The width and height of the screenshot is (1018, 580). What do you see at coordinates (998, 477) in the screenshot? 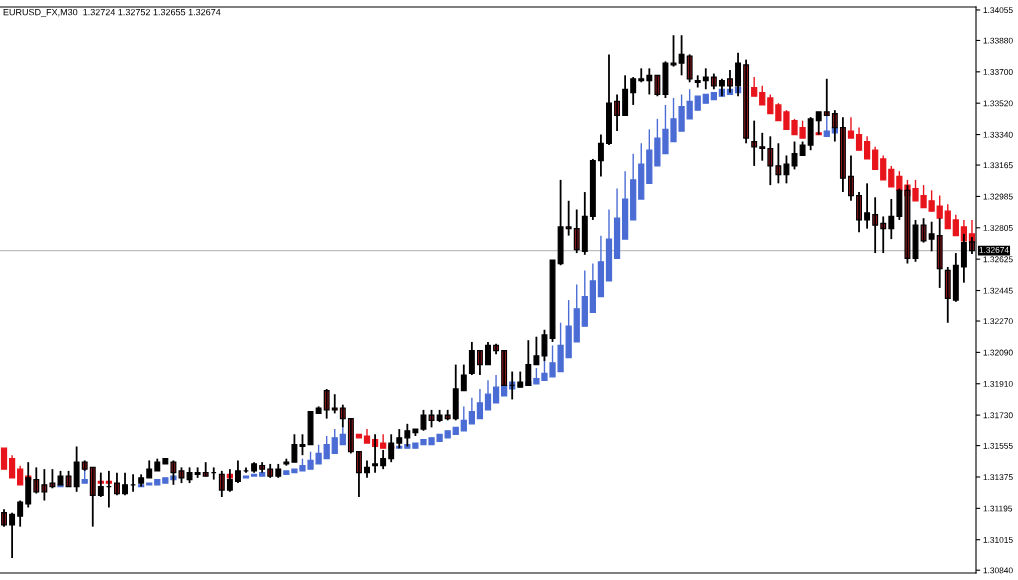
I see `y-tick-label: 1.31375` at bounding box center [998, 477].